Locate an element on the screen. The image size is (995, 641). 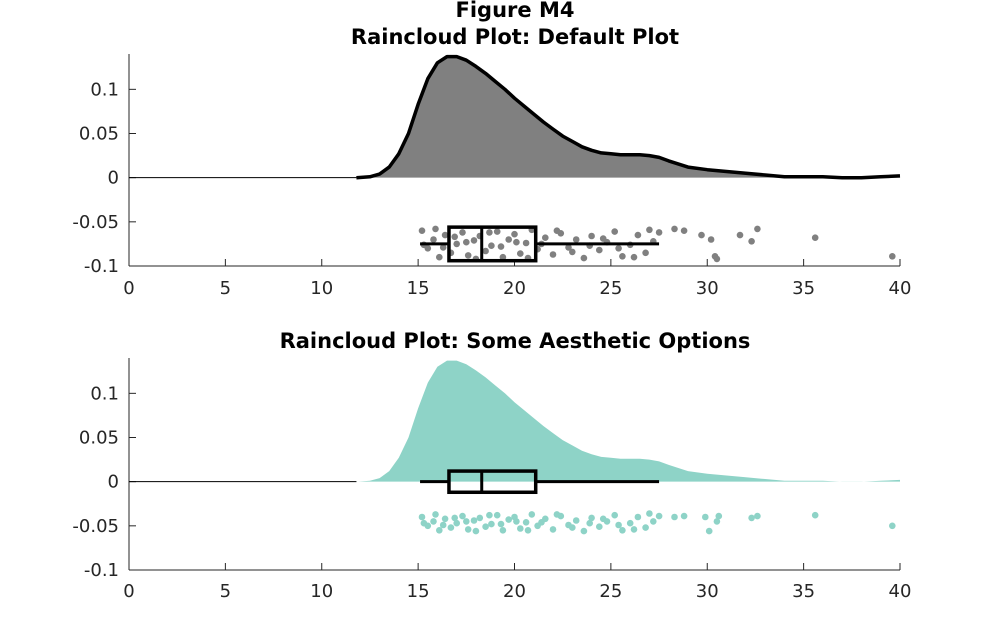
x-tick-label: 0 is located at coordinates (128, 591).